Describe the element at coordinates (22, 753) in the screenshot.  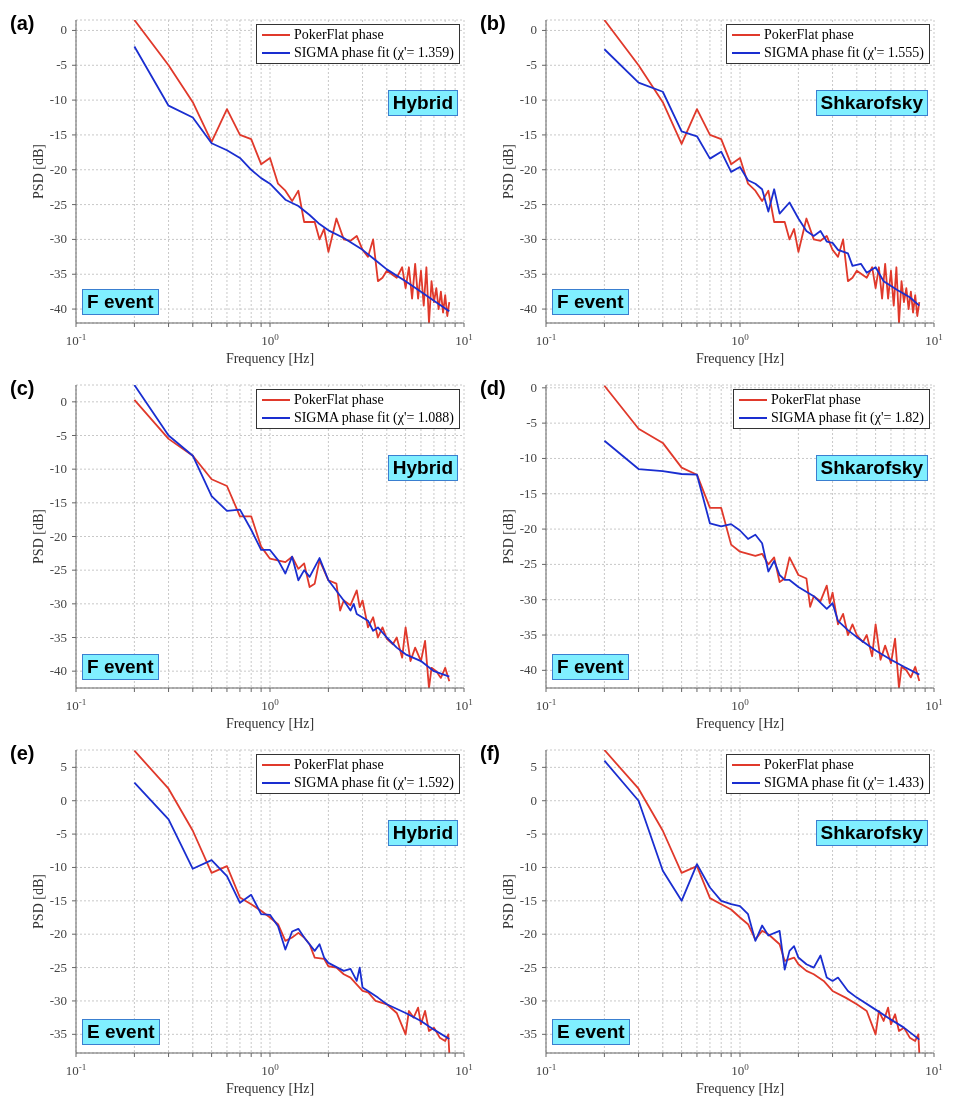
I see `chart-title: (e)` at that location.